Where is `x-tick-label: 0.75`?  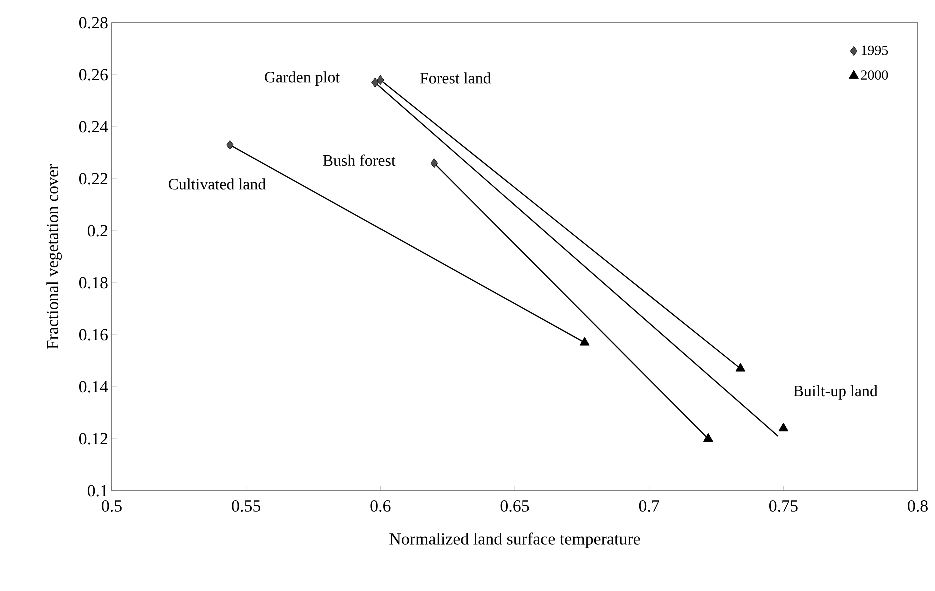
x-tick-label: 0.75 is located at coordinates (783, 506).